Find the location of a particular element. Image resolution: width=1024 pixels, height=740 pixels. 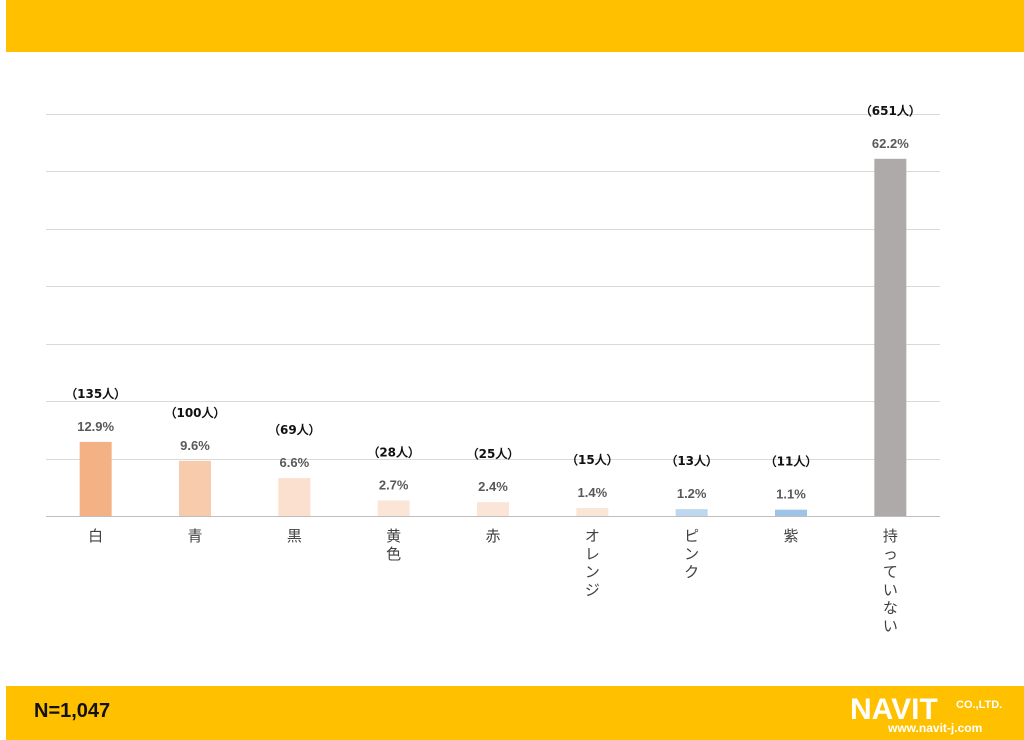

category-tick-label: 紫 is located at coordinates (790, 536).